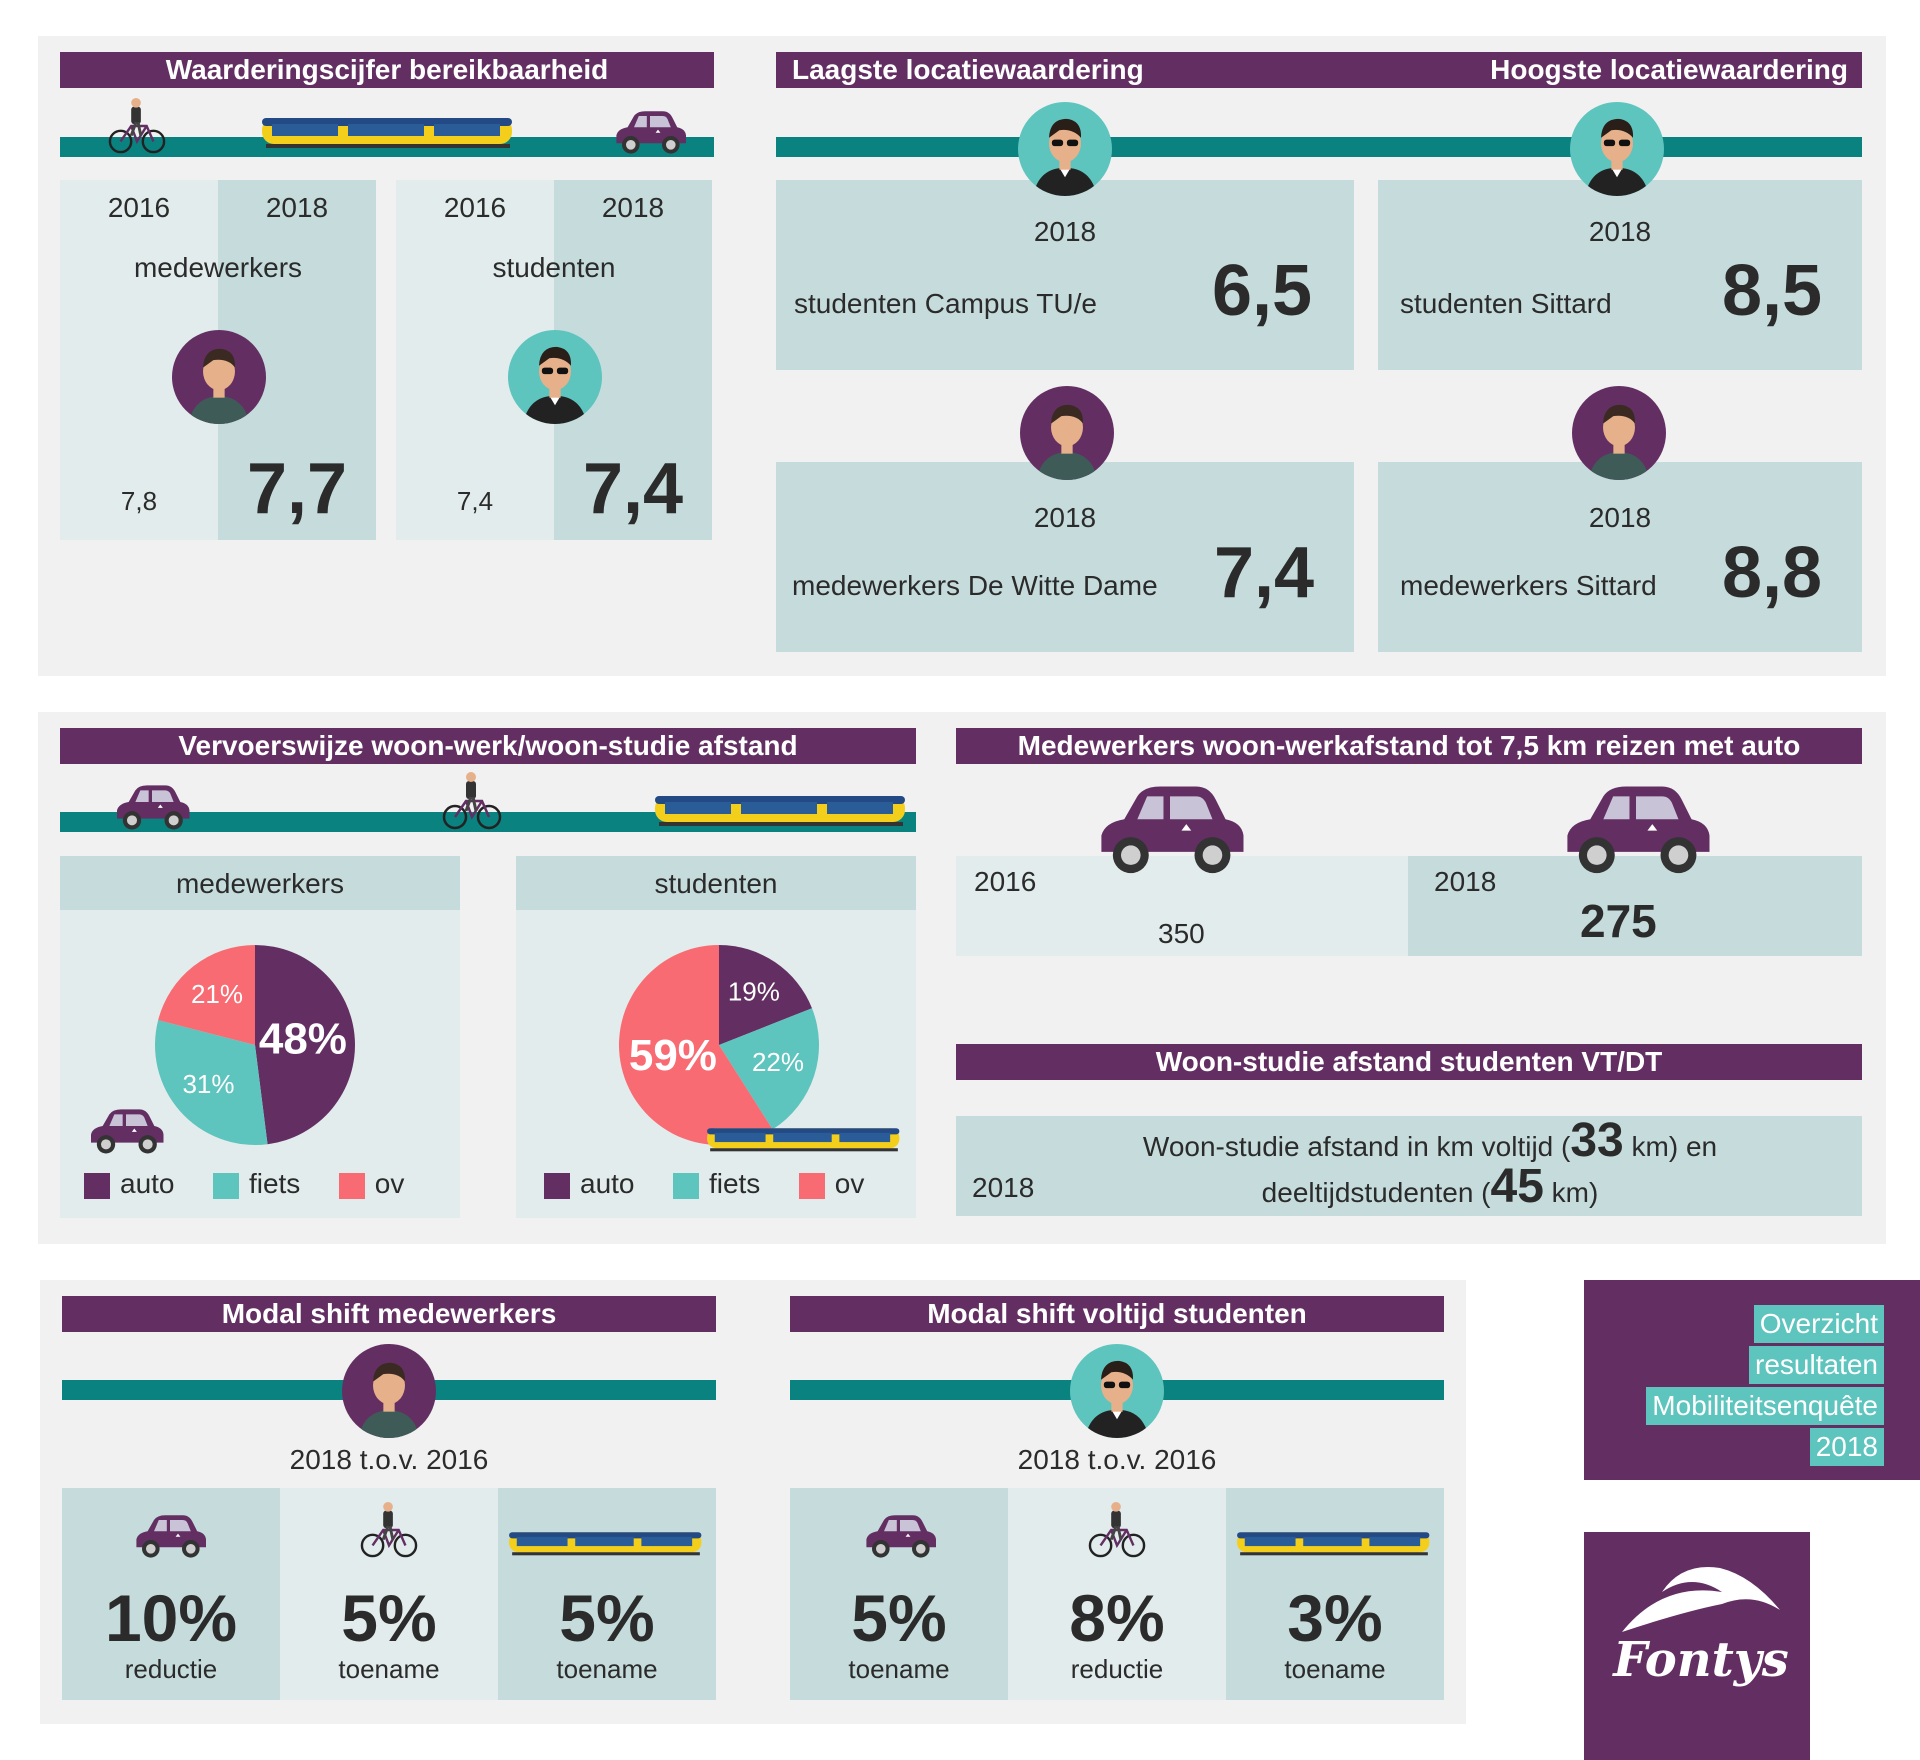 This screenshot has width=1920, height=1760. I want to click on employees-pie-legend: auto fiets ov, so click(261, 1184).